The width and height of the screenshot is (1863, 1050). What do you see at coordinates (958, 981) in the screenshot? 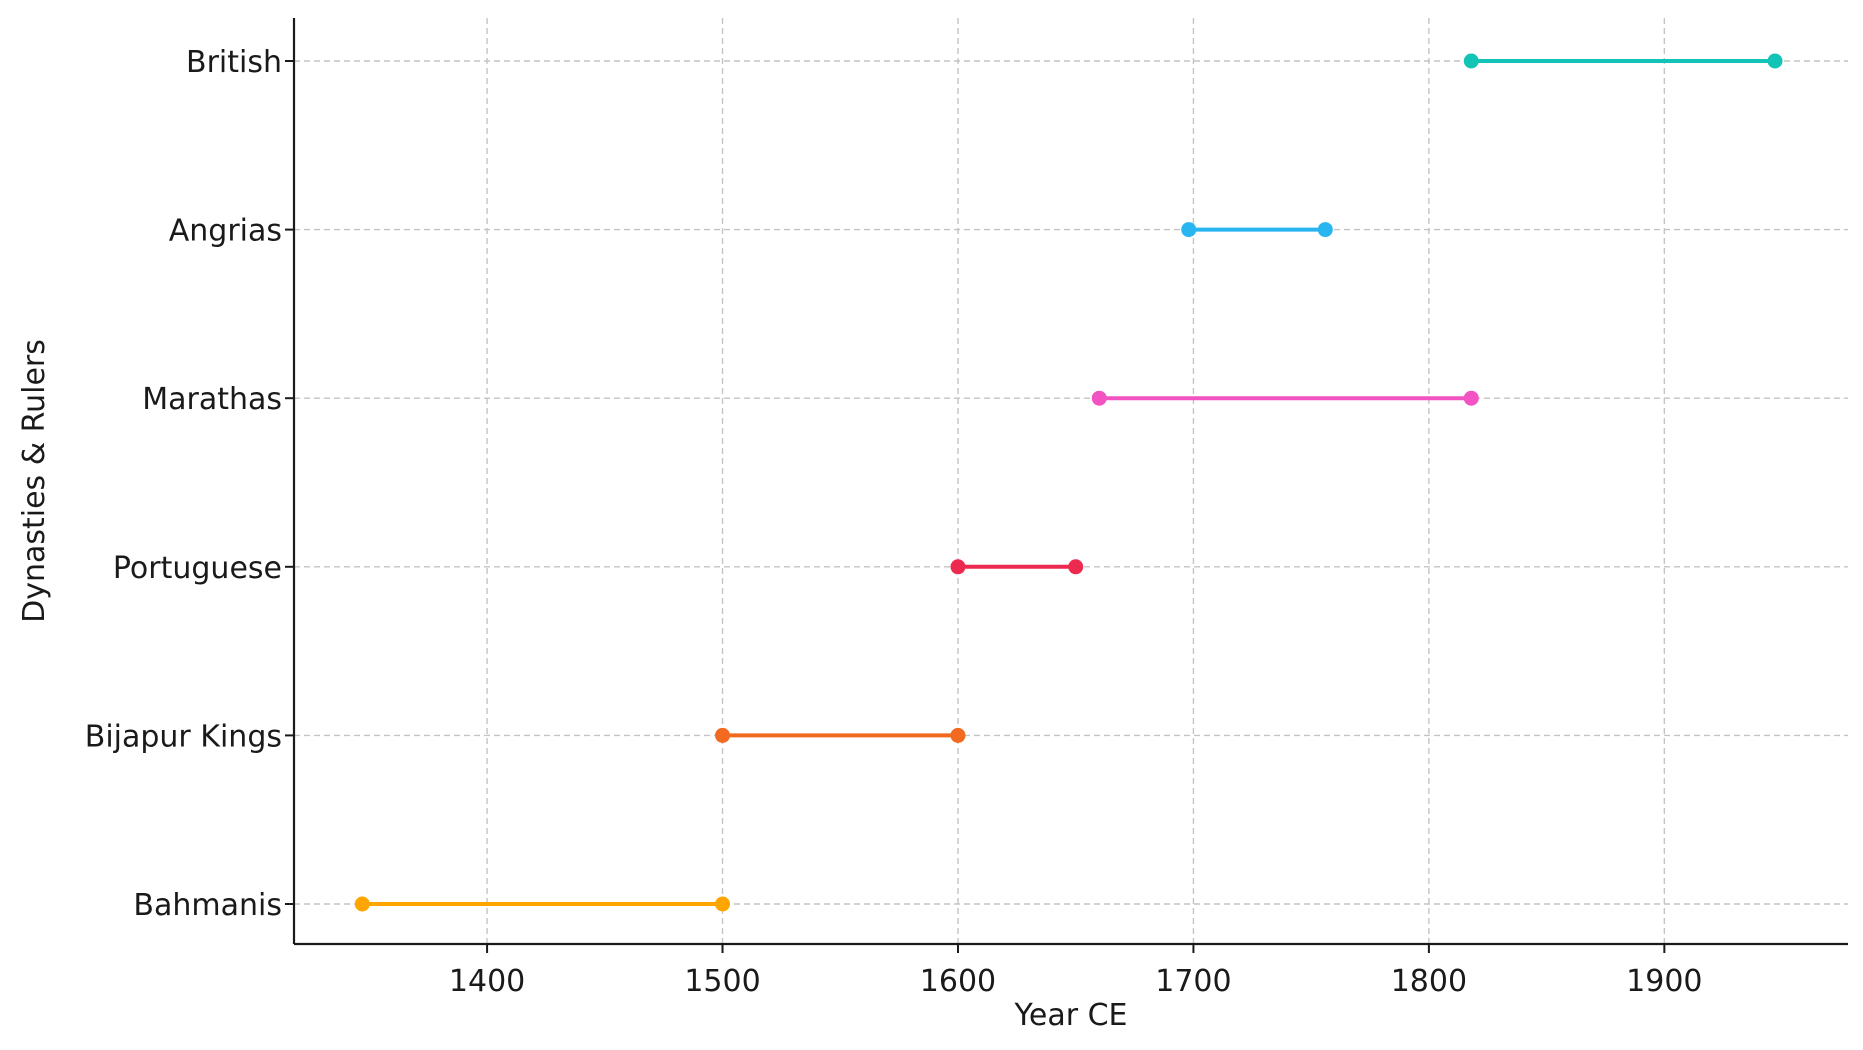
I see `x-tick-label: 1600` at bounding box center [958, 981].